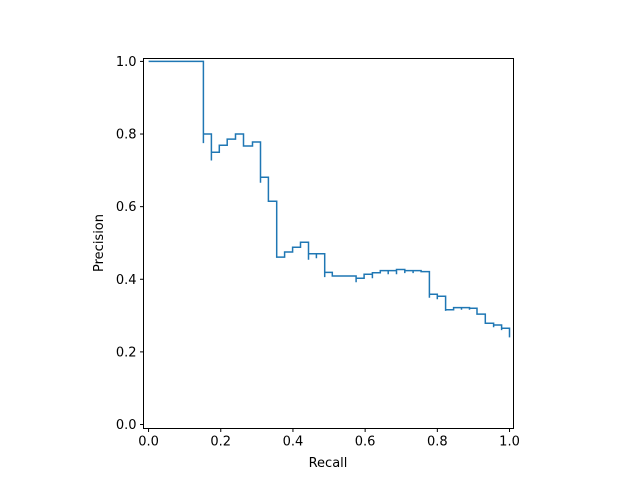  Describe the element at coordinates (126, 62) in the screenshot. I see `y-tick-label: 1.0` at that location.